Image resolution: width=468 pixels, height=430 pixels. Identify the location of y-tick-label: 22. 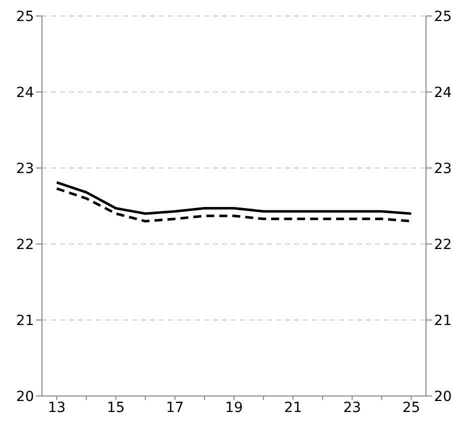
(25, 244).